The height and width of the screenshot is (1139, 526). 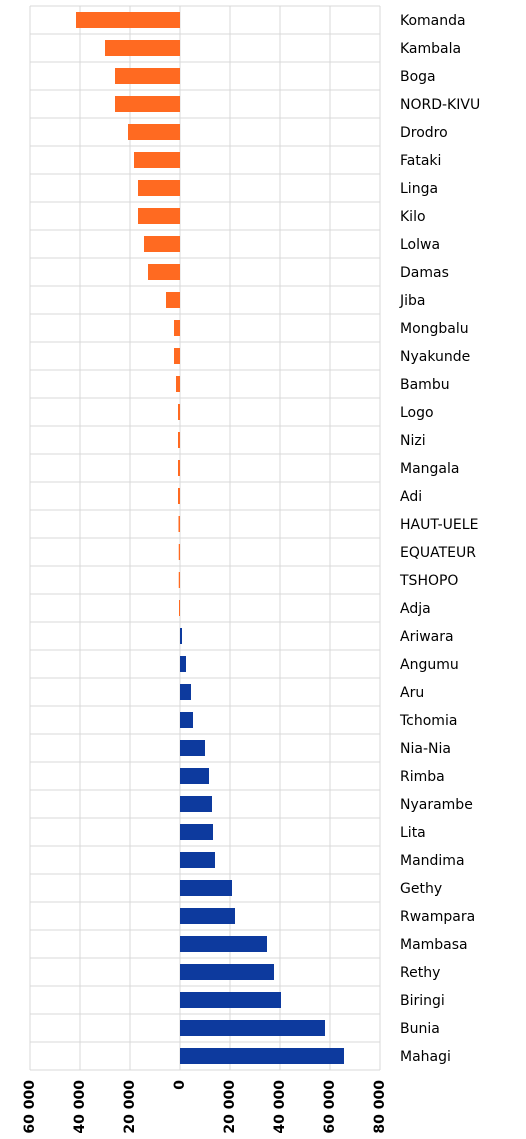 What do you see at coordinates (412, 301) in the screenshot?
I see `y-tick-label: Jiba` at bounding box center [412, 301].